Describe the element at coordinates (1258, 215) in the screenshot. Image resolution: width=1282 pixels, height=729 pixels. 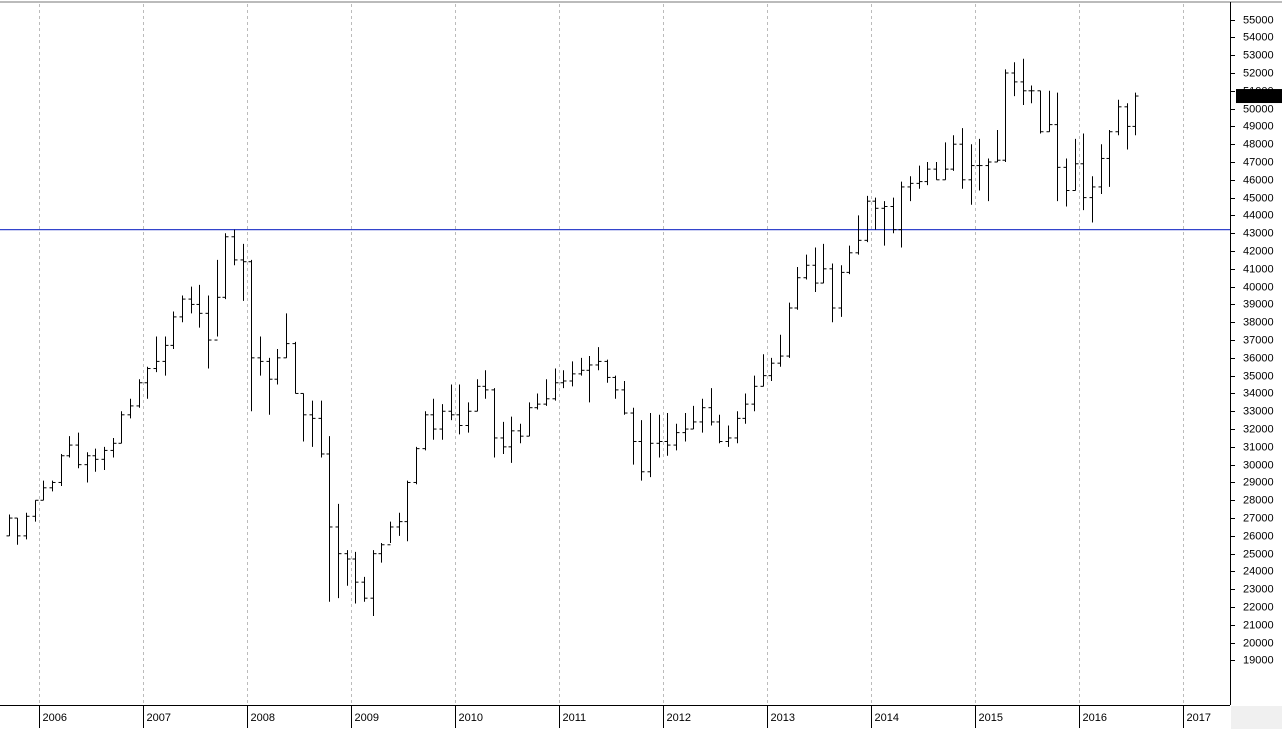
I see `y-tick-label: 44000` at that location.